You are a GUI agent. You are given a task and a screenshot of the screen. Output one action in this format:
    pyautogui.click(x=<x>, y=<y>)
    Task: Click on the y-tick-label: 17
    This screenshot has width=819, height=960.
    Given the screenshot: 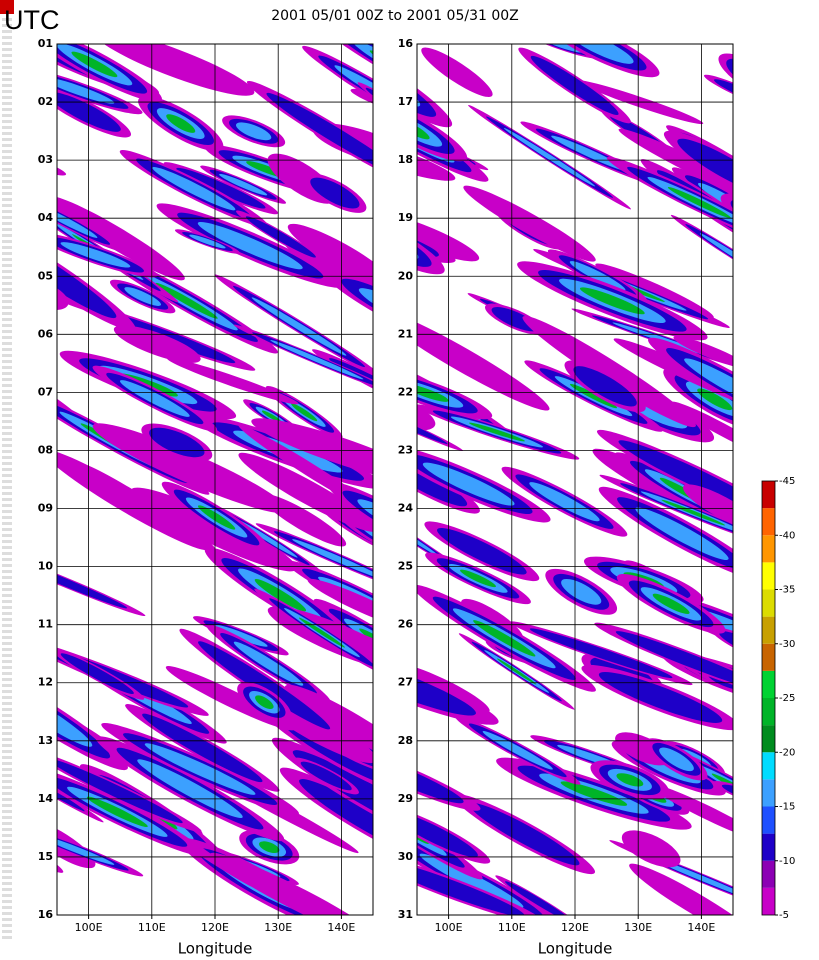 What is the action you would take?
    pyautogui.click(x=405, y=101)
    